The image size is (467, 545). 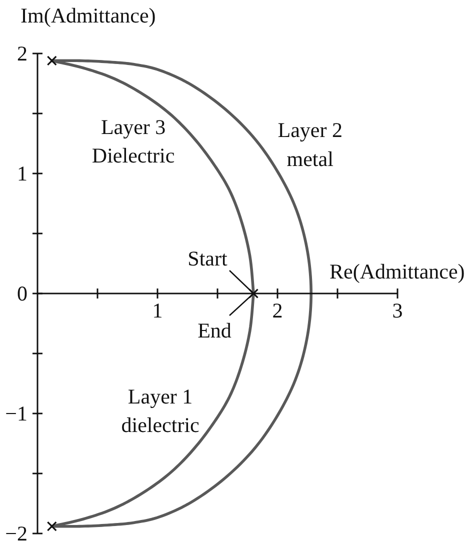 I want to click on series-label: Layer 2 metal, so click(x=310, y=144).